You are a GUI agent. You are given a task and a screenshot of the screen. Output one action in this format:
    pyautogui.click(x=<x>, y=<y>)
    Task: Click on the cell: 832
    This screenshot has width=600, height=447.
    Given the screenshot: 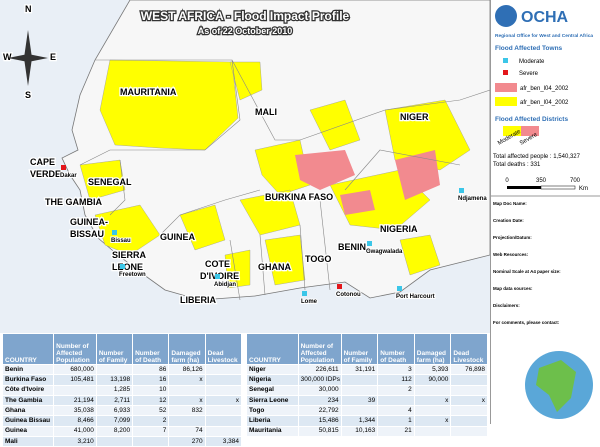 What is the action you would take?
    pyautogui.click(x=187, y=411)
    